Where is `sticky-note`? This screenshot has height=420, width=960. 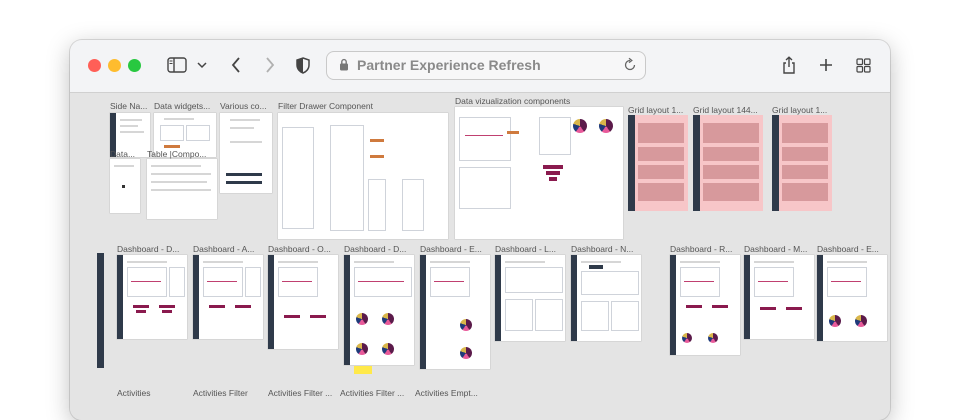
sticky-note is located at coordinates (363, 370).